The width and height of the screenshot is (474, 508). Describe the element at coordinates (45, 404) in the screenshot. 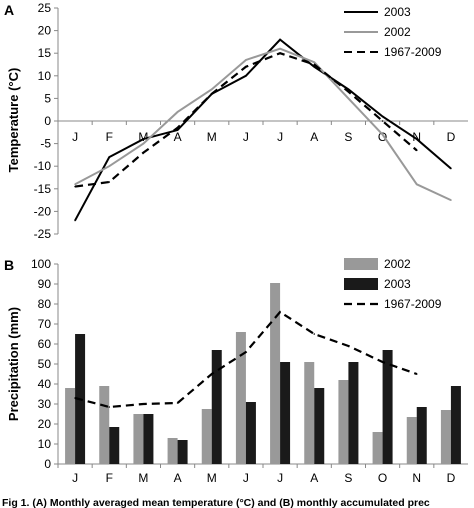

I see `panel-b-ytick-label: 30` at that location.